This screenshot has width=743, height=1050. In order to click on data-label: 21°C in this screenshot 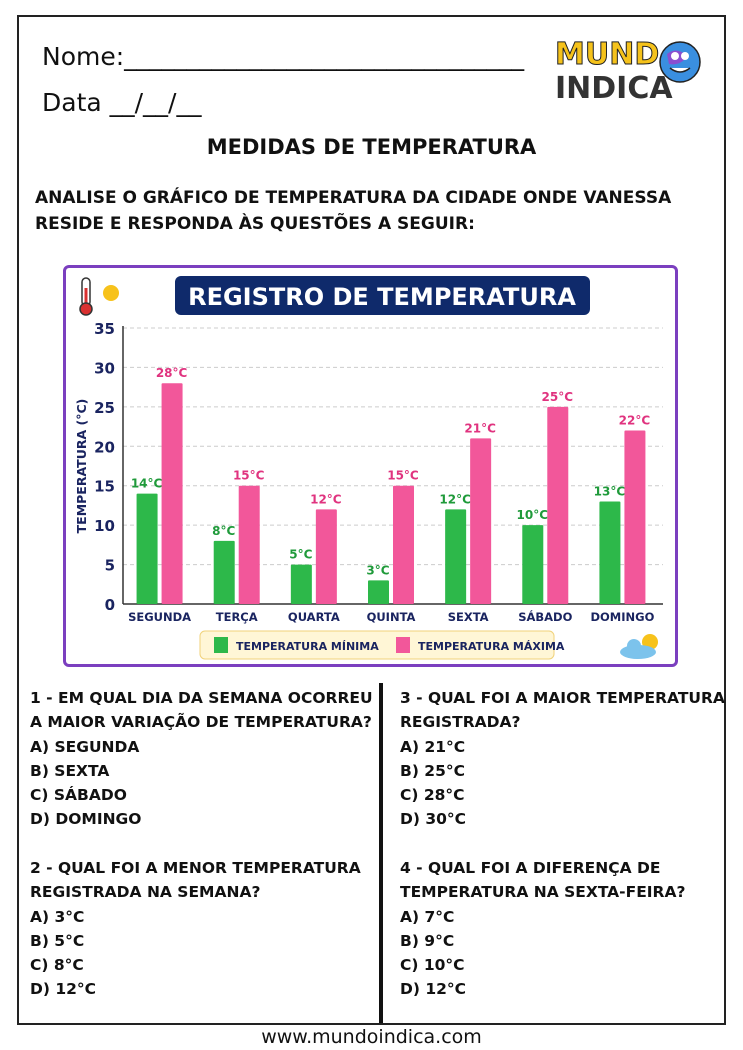, I will do `click(480, 428)`.